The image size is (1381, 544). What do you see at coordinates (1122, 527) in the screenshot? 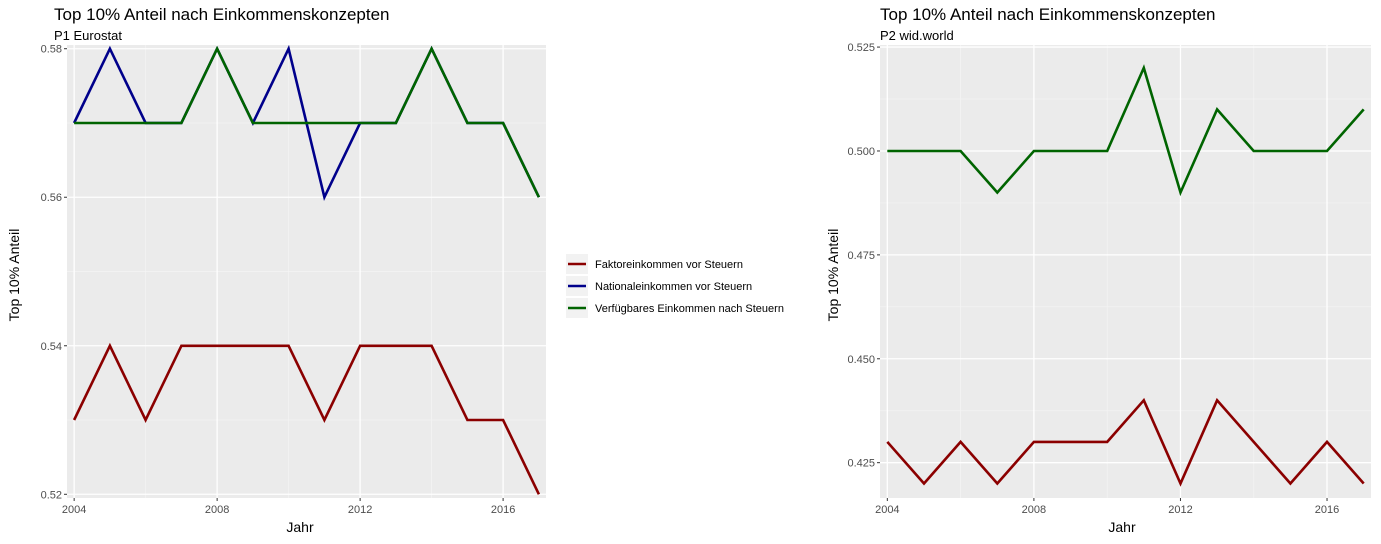
I see `panel2-x-axis-label: Jahr` at bounding box center [1122, 527].